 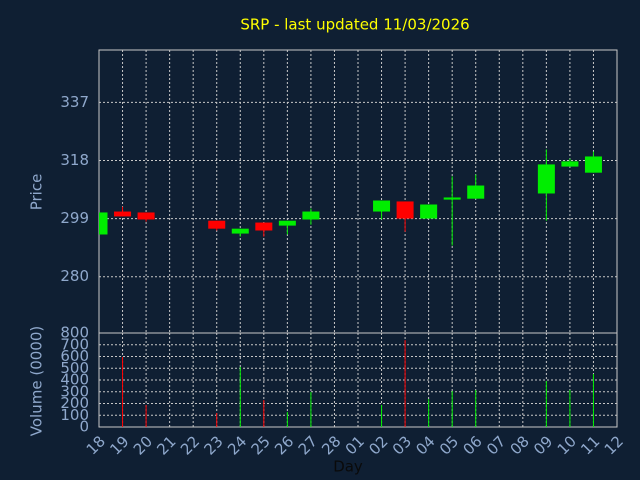 I want to click on y2-tick-label: 300, so click(x=74, y=391).